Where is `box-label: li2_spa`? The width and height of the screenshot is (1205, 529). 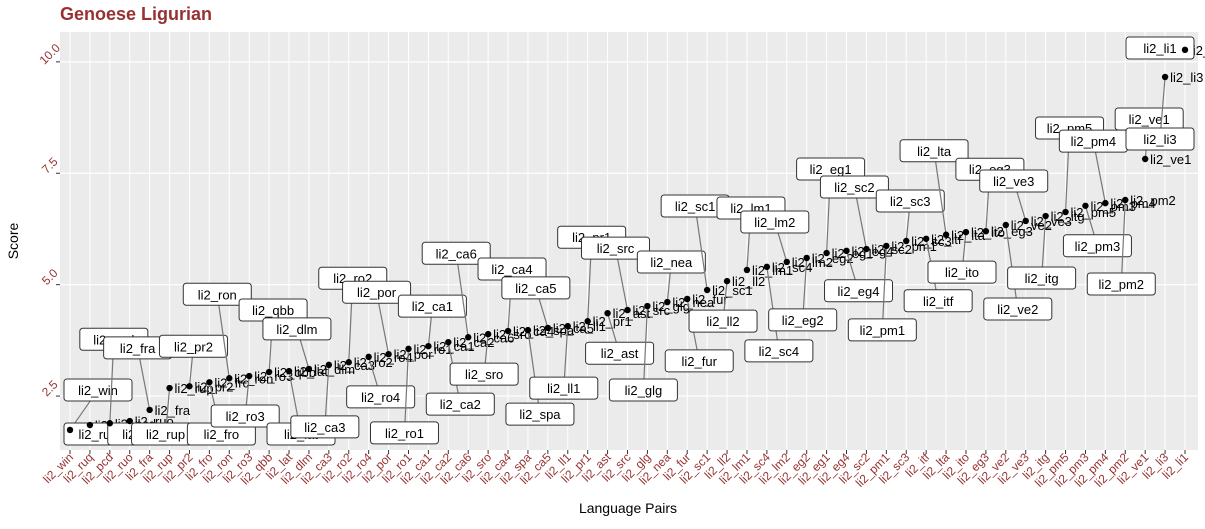 box-label: li2_spa is located at coordinates (540, 414).